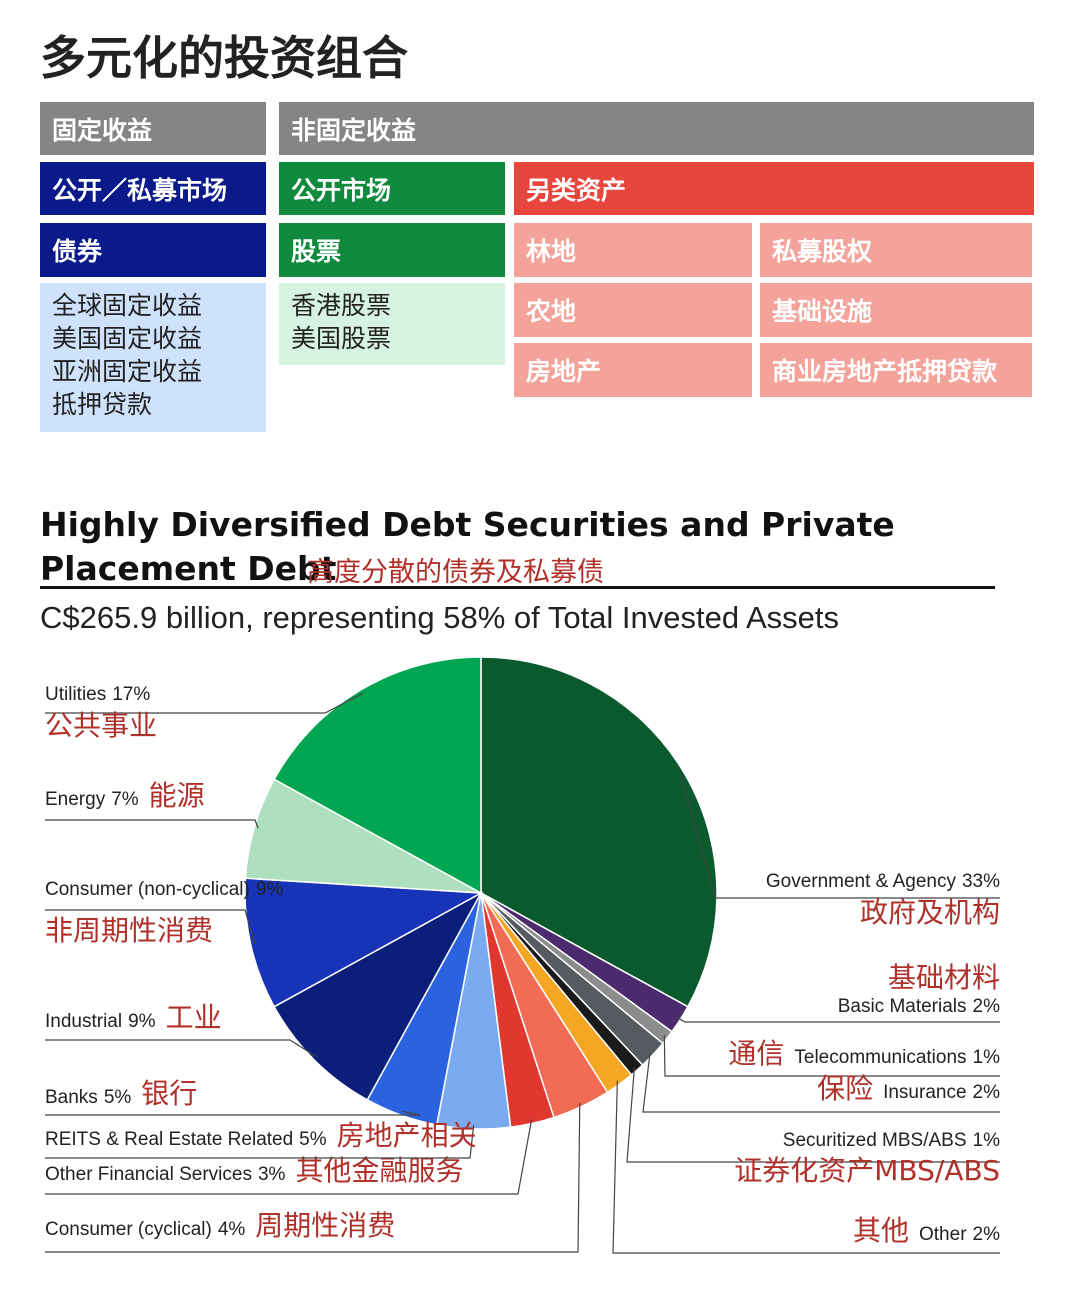 The height and width of the screenshot is (1307, 1080). I want to click on equity-list: 香港股票 美国股票, so click(392, 324).